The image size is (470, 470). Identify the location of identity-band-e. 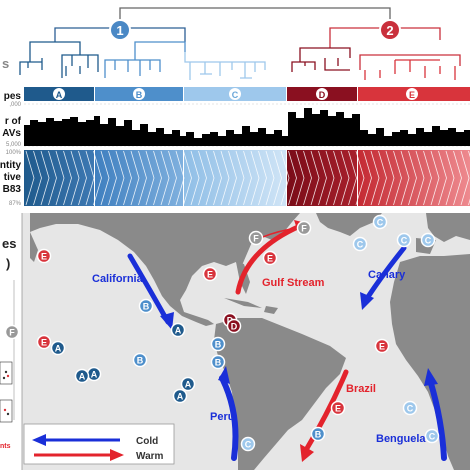
(414, 178).